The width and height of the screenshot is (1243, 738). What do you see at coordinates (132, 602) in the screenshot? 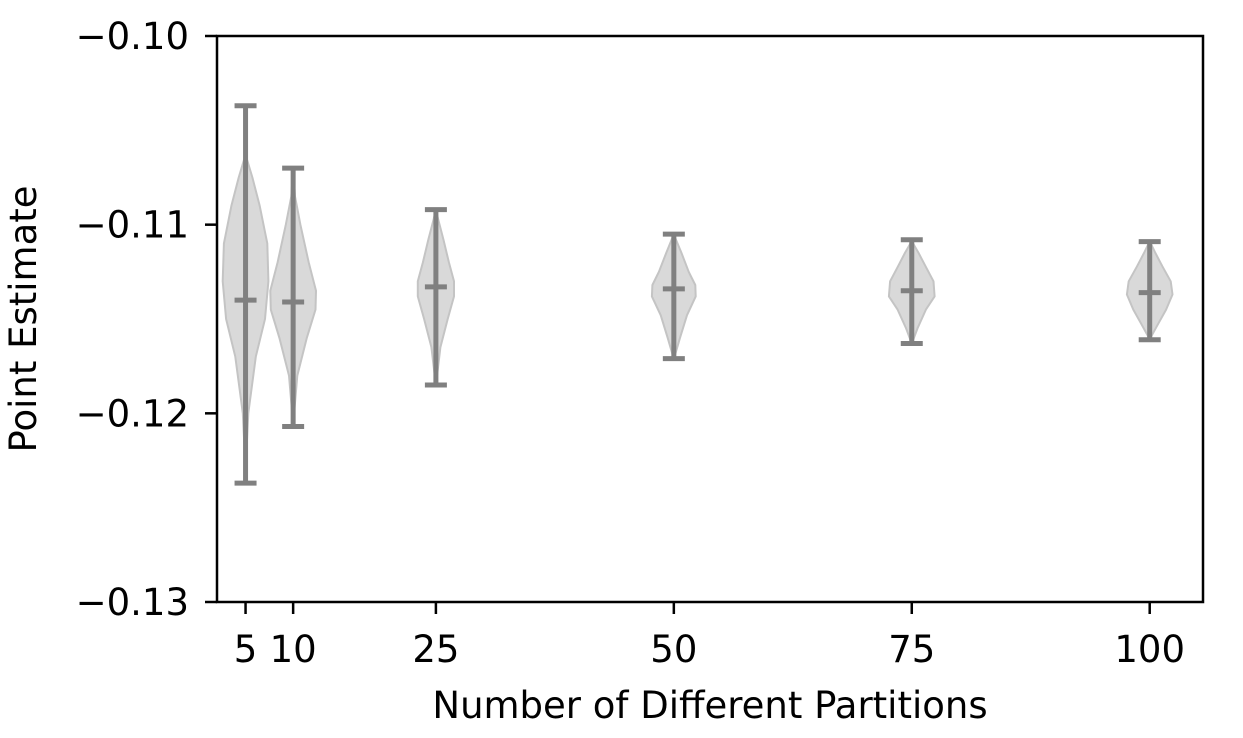
I see `y-tick-label: −0.13` at bounding box center [132, 602].